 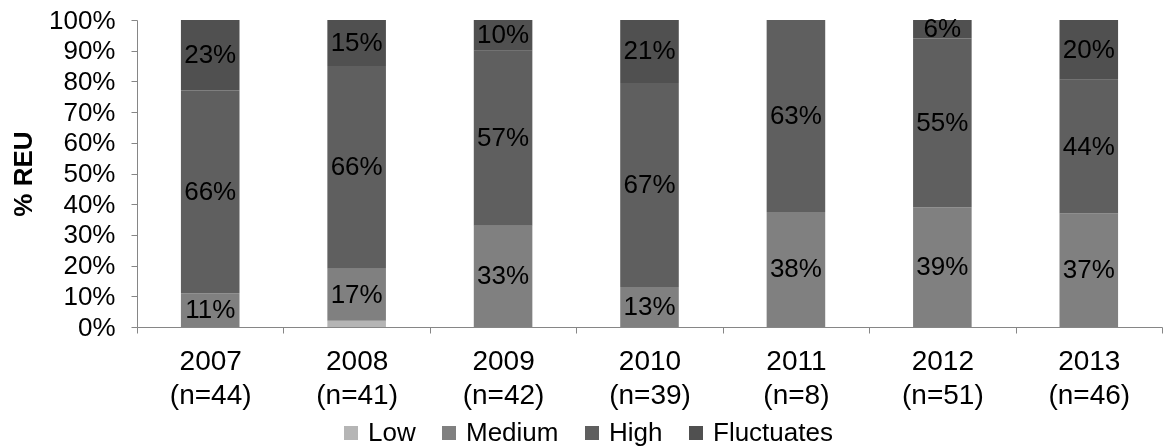 I want to click on data-label: 57%, so click(x=503, y=137).